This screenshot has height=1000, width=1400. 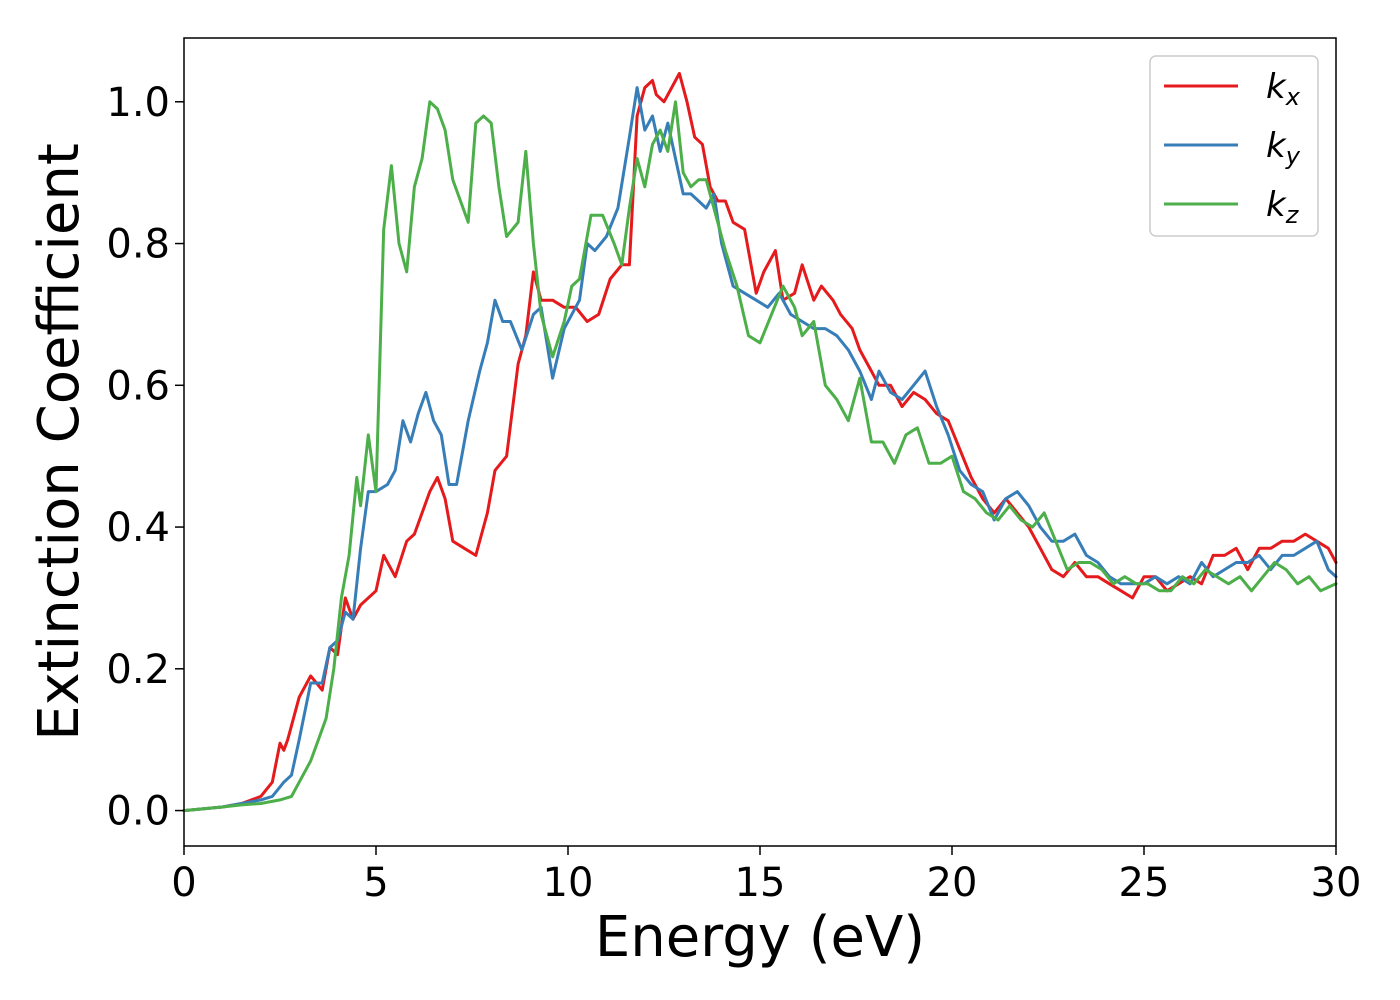 I want to click on legend-label-subscript: y, so click(x=1293, y=156).